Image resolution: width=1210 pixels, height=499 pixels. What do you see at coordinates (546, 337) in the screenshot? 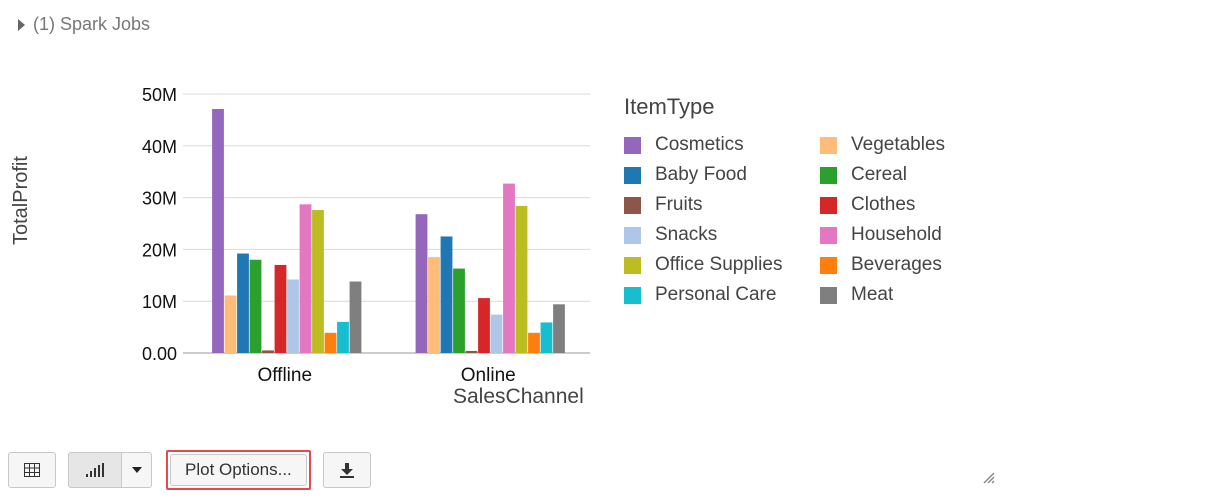
I see `bar-personal-care-online` at bounding box center [546, 337].